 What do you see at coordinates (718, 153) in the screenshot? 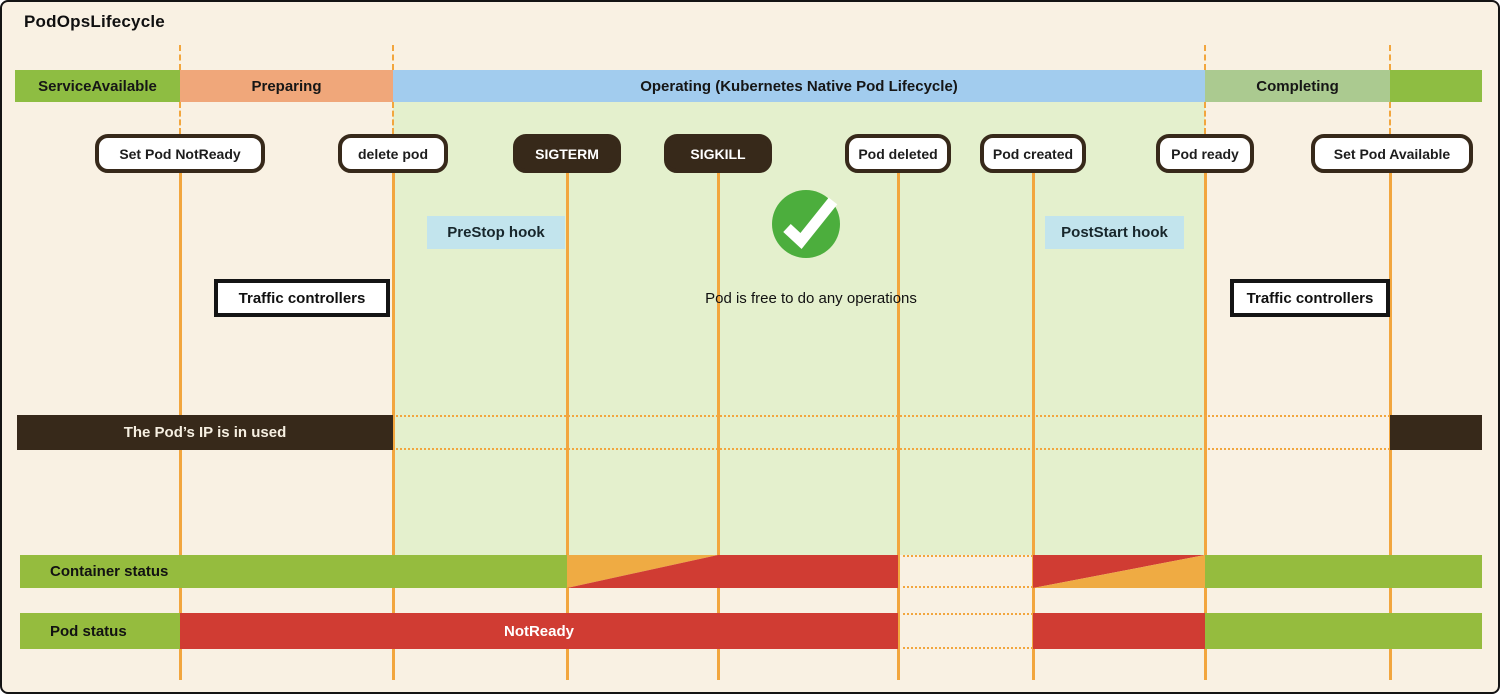
I see `event-pill-sigkill: SIGKILL` at bounding box center [718, 153].